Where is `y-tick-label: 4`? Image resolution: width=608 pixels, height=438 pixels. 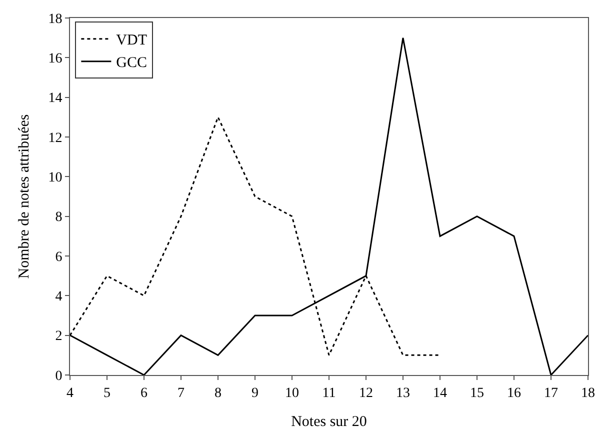 y-tick-label: 4 is located at coordinates (58, 297).